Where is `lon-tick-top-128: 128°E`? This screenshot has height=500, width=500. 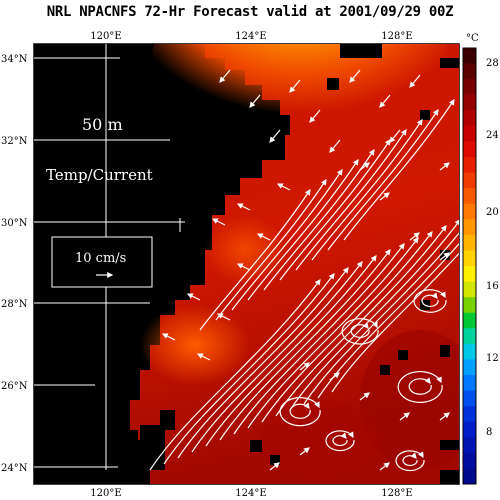
lon-tick-top-128: 128°E is located at coordinates (396, 36).